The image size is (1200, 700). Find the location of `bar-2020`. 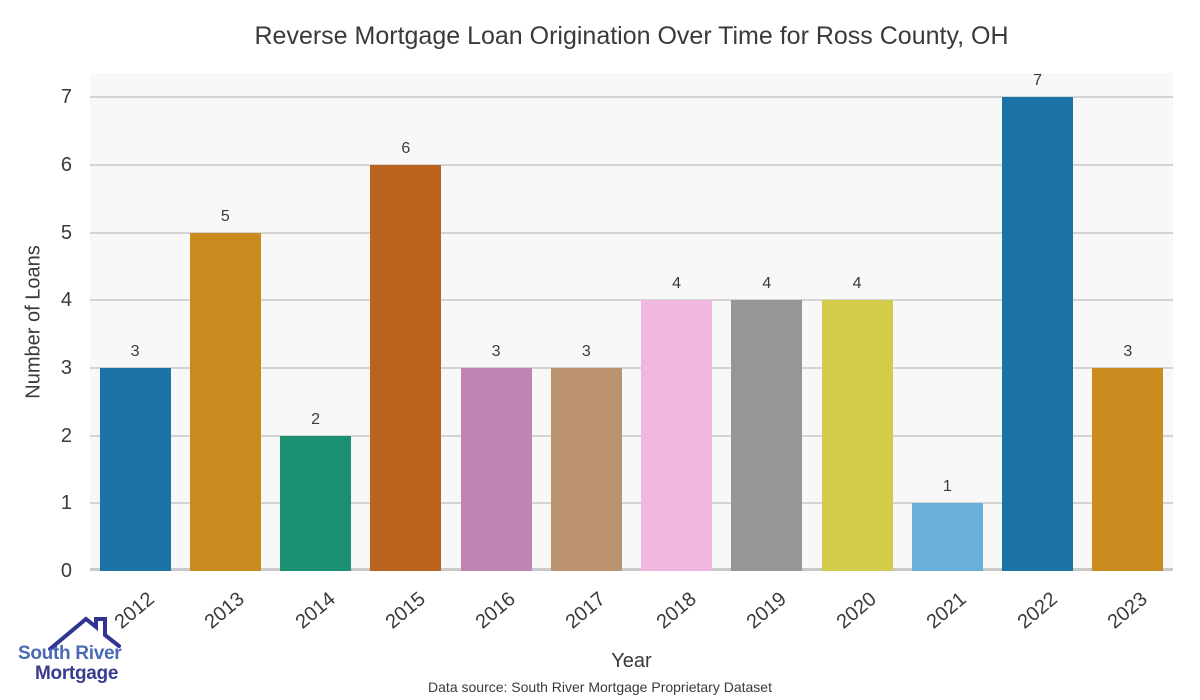

bar-2020 is located at coordinates (857, 435).